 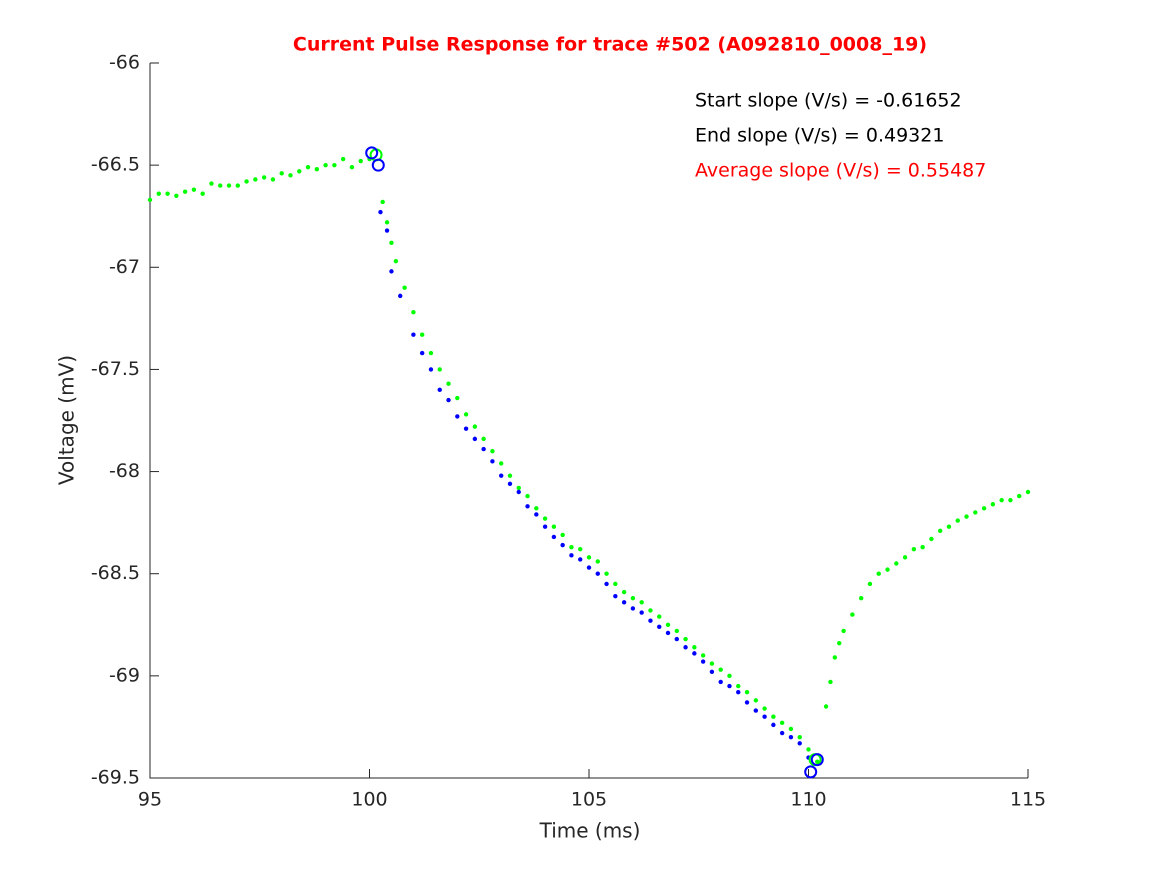 What do you see at coordinates (589, 800) in the screenshot?
I see `x-tick-label: 105` at bounding box center [589, 800].